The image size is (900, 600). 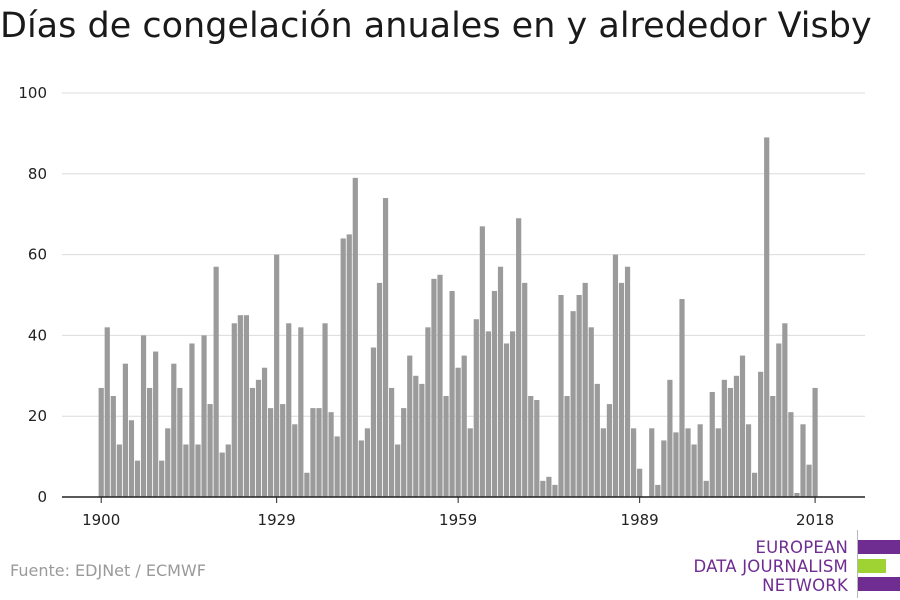 What do you see at coordinates (277, 375) in the screenshot?
I see `bar-1929` at bounding box center [277, 375].